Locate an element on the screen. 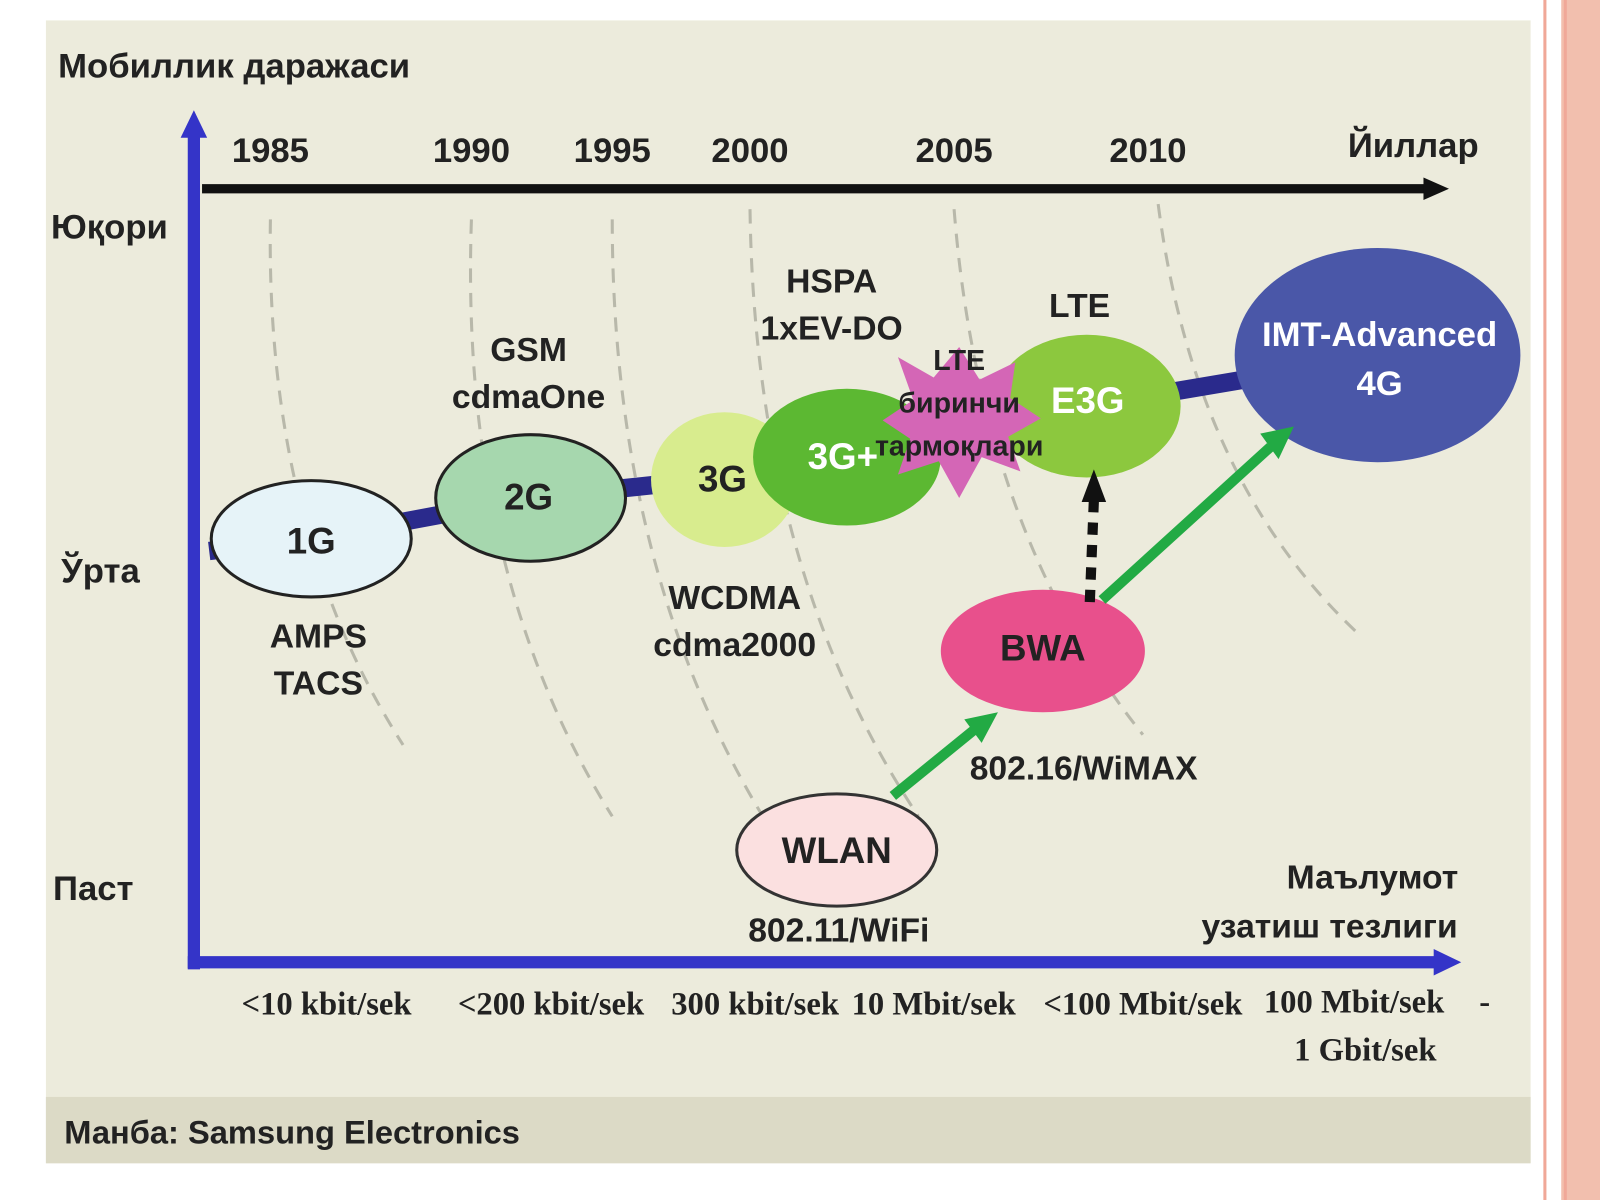 The height and width of the screenshot is (1200, 1600). node-wlan is located at coordinates (837, 850).